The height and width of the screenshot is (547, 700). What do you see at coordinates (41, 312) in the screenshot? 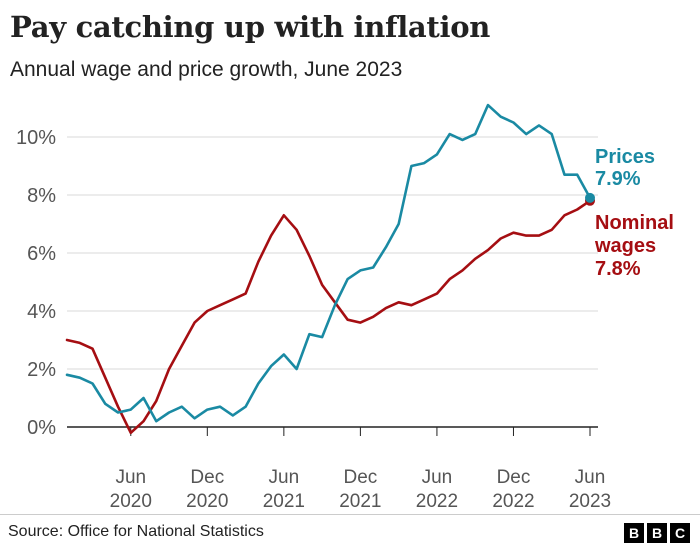
I see `y-tick-label: 4%` at bounding box center [41, 312].